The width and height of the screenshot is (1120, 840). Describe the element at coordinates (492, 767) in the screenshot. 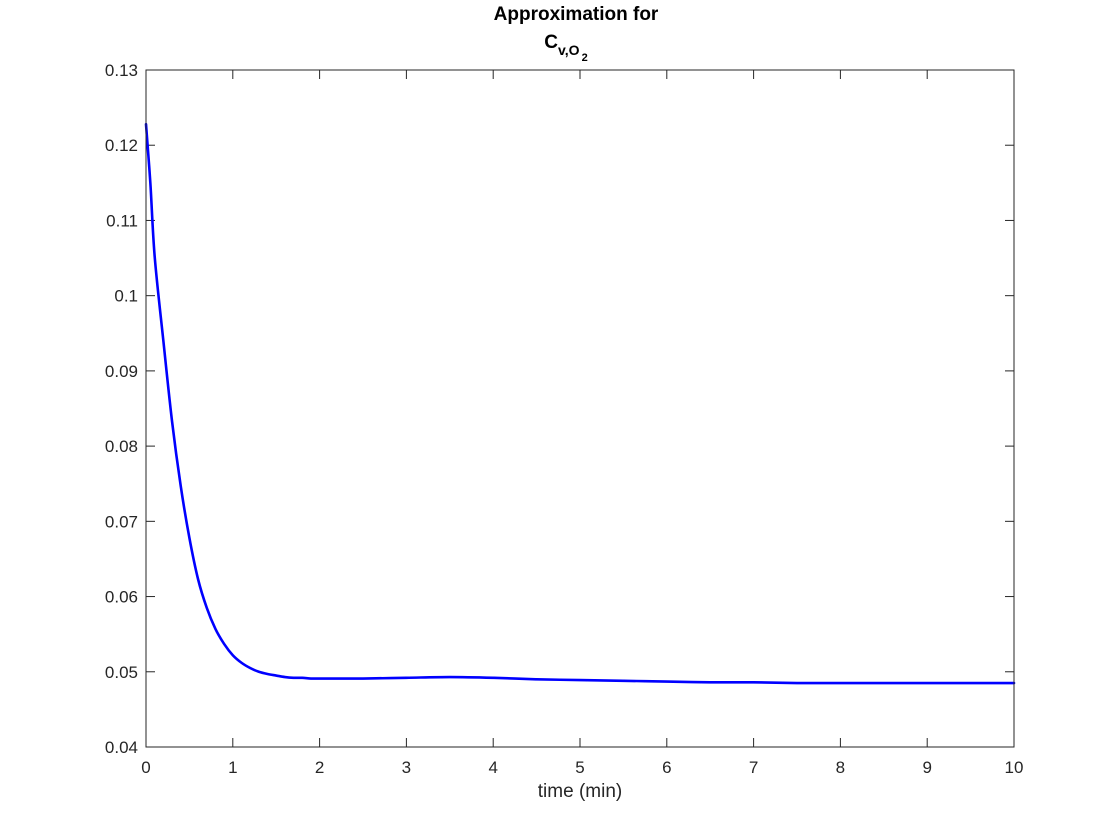

I see `x-tick-label: 4` at that location.